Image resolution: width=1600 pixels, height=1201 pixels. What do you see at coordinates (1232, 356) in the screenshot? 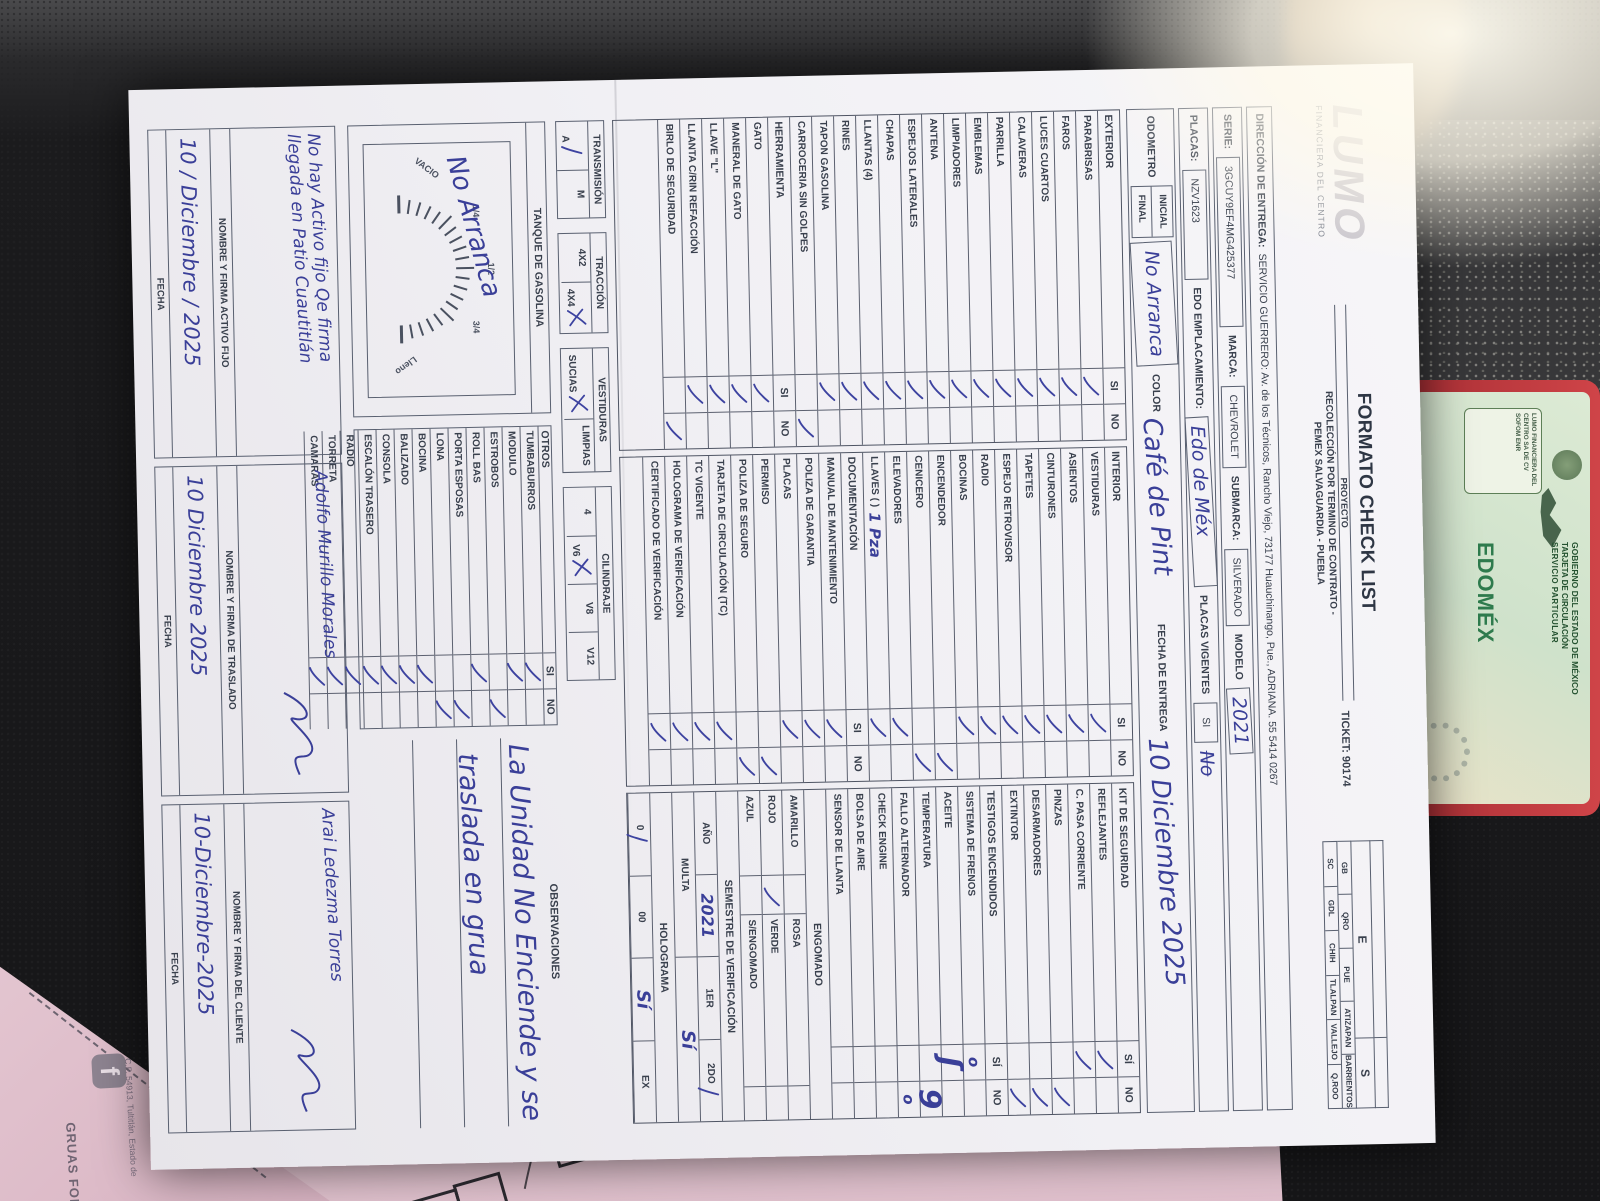
I see `marca-label: MARCA:` at bounding box center [1232, 356].